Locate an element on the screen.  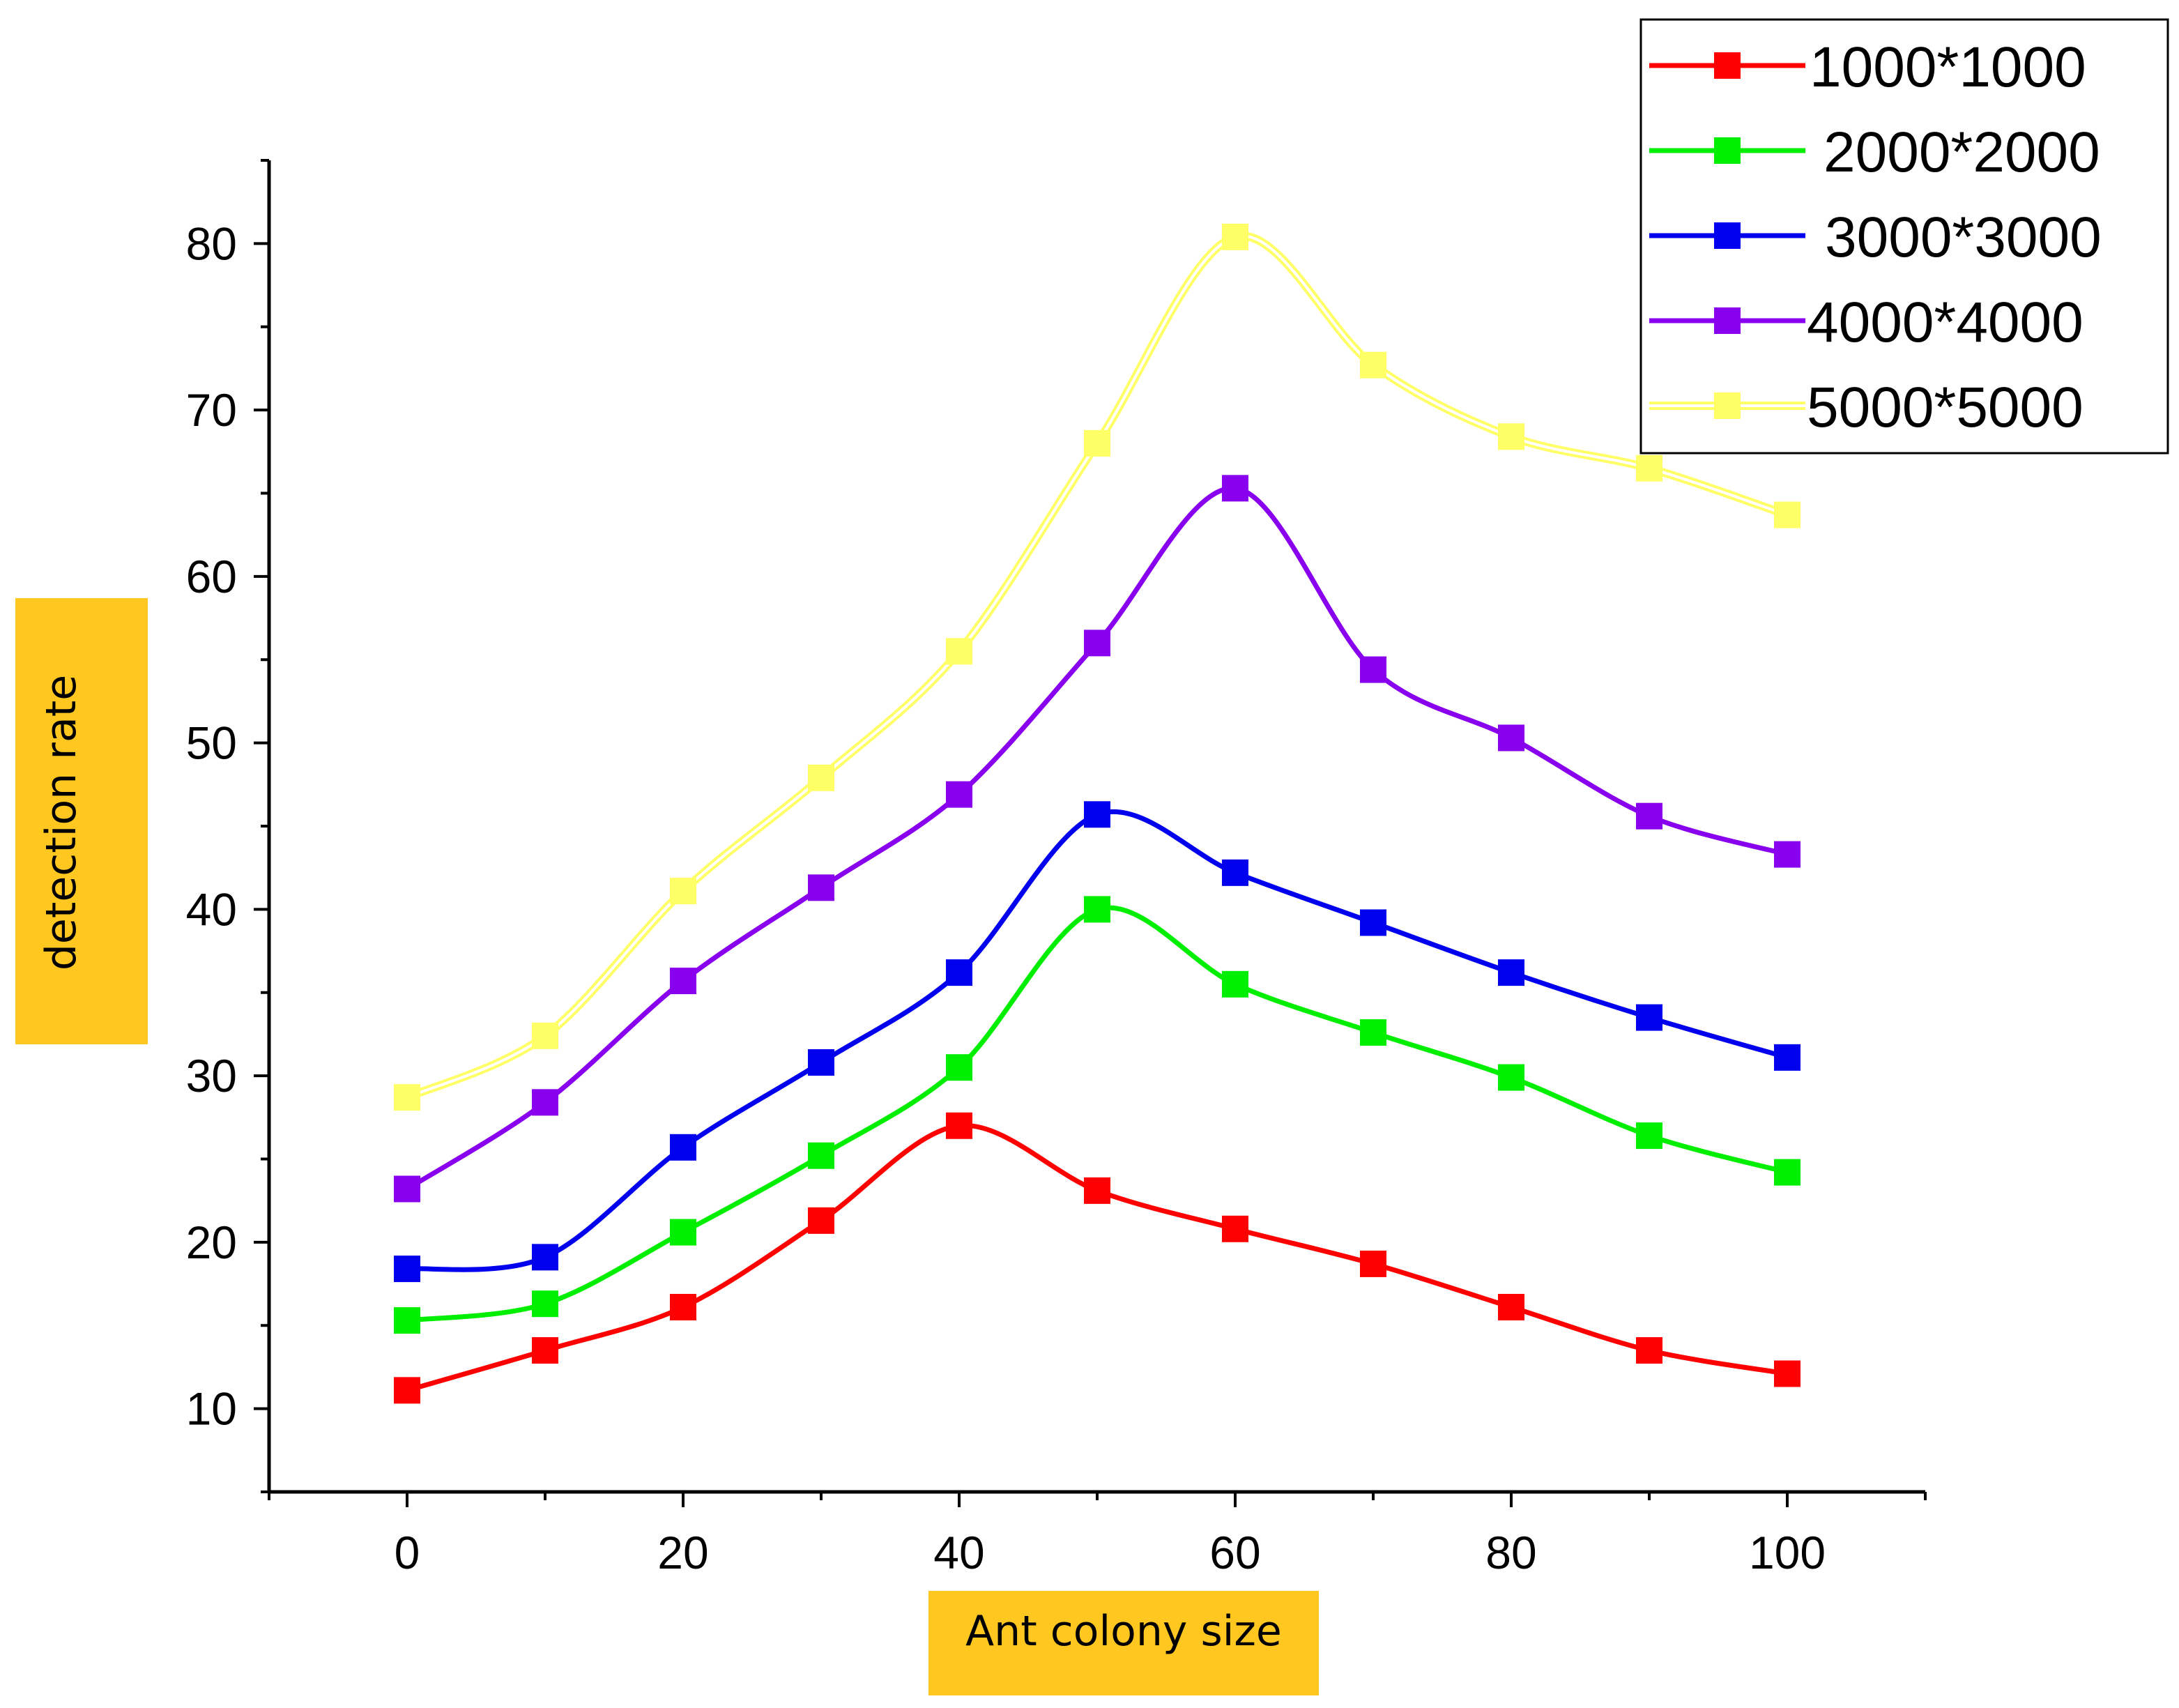
legend-item: 4000*4000 is located at coordinates (1866, 322).